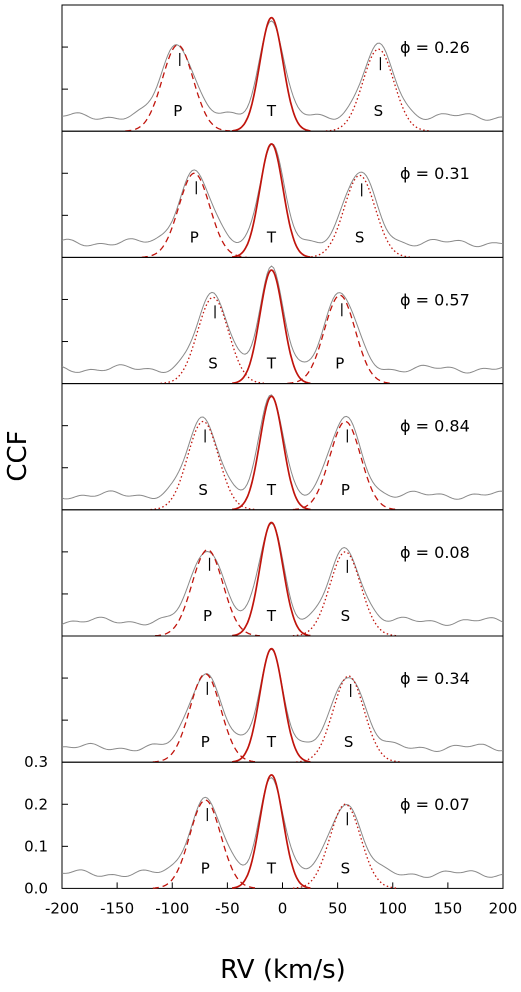  What do you see at coordinates (435, 552) in the screenshot?
I see `phase-label: ϕ = 0.08` at bounding box center [435, 552].